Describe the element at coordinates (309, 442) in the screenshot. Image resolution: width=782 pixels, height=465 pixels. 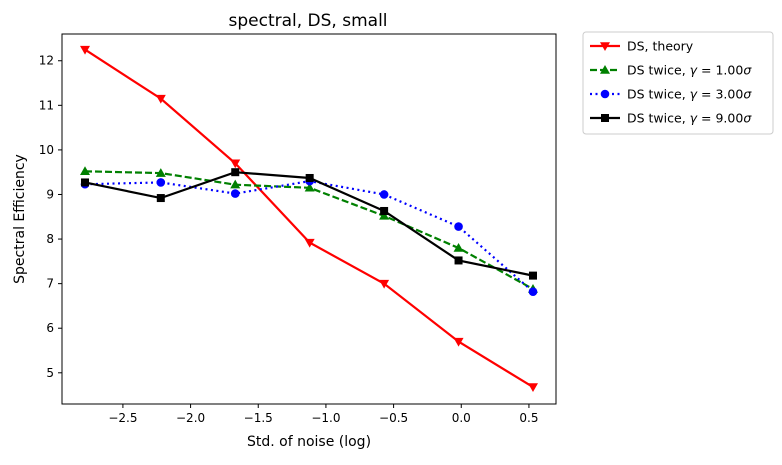
I see `x-axis-label: Std. of noise (log)` at that location.